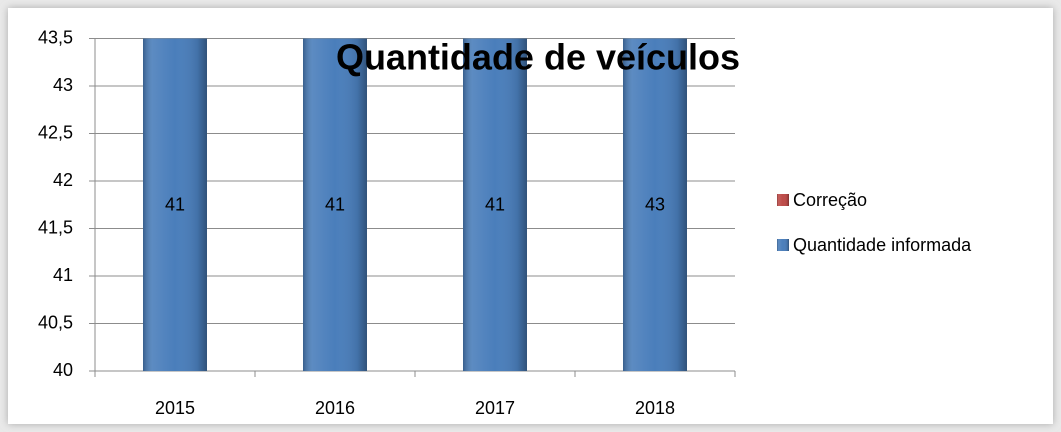 The height and width of the screenshot is (432, 1061). I want to click on y-tick-label: 40,5, so click(55, 322).